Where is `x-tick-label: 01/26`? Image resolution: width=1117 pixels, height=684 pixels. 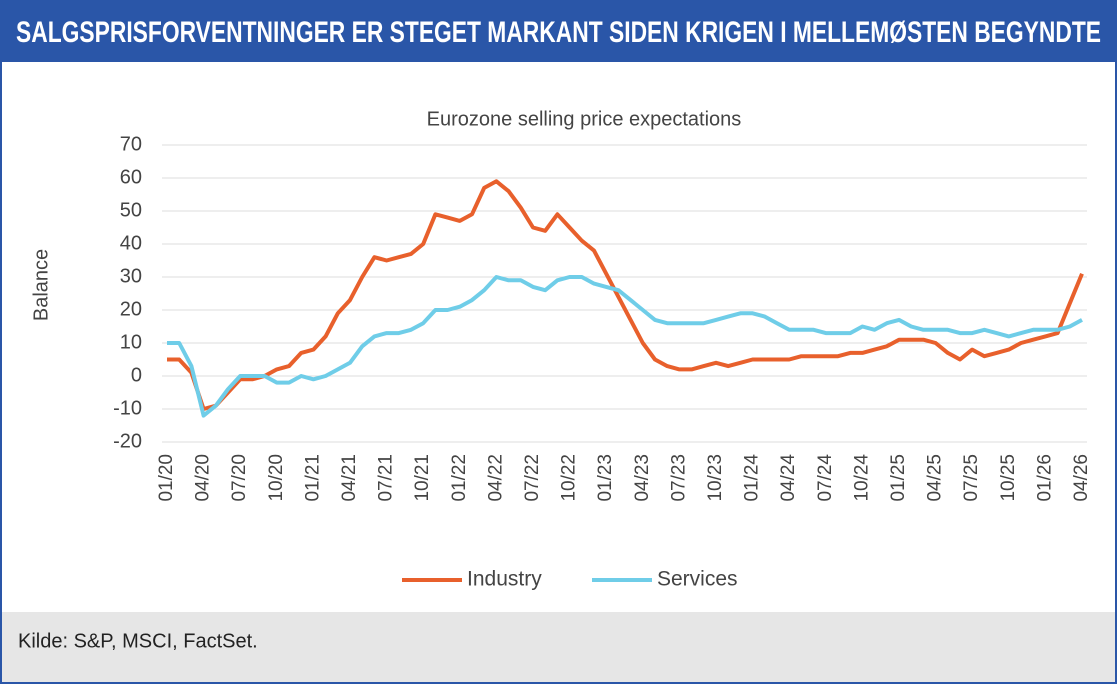
x-tick-label: 01/26 is located at coordinates (1044, 478).